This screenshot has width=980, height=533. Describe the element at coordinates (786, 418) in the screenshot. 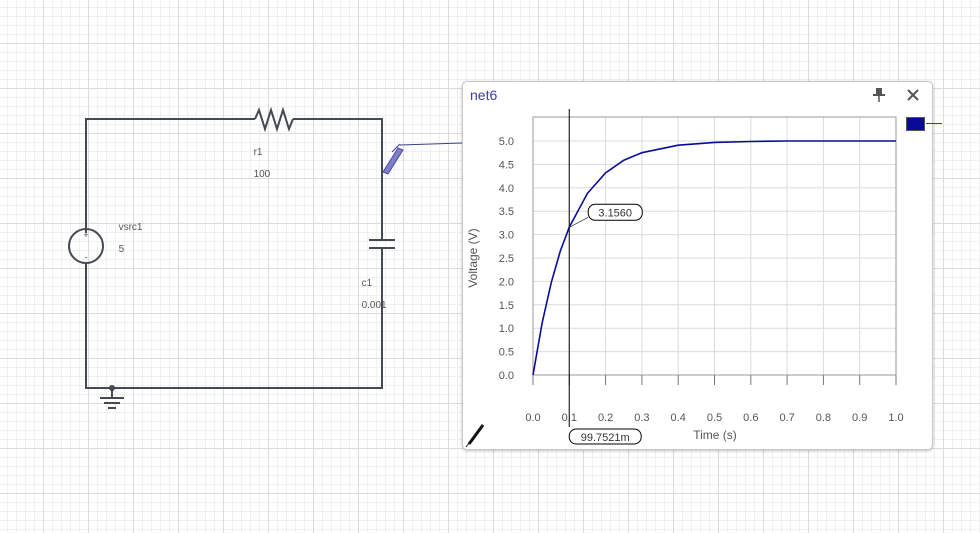

I see `x-tick-label: 0.7` at that location.